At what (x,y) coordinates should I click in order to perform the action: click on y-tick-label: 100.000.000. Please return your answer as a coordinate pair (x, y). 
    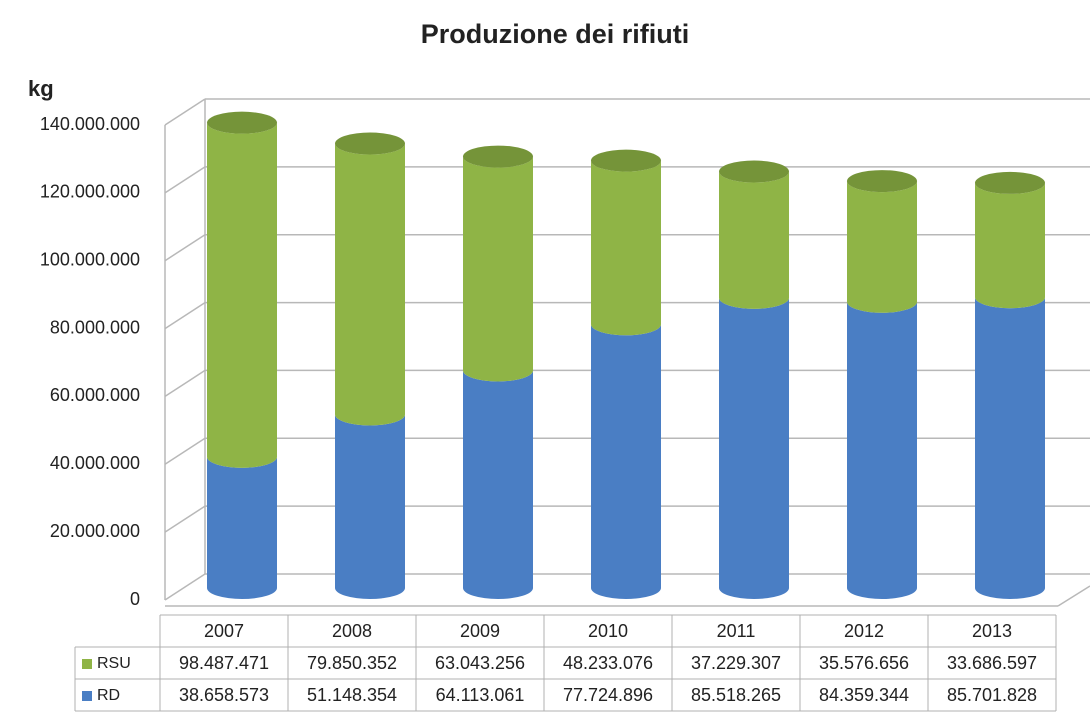
    Looking at the image, I should click on (90, 259).